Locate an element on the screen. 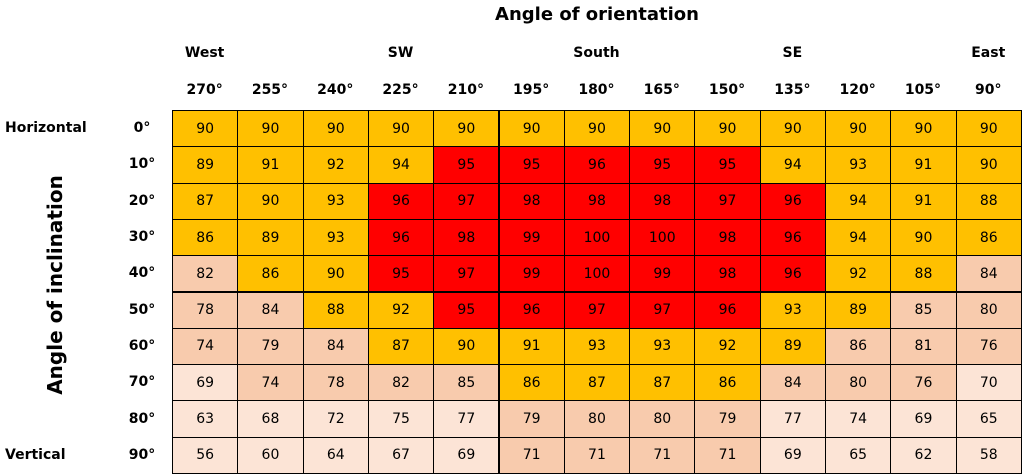  direction-label: East is located at coordinates (988, 53).